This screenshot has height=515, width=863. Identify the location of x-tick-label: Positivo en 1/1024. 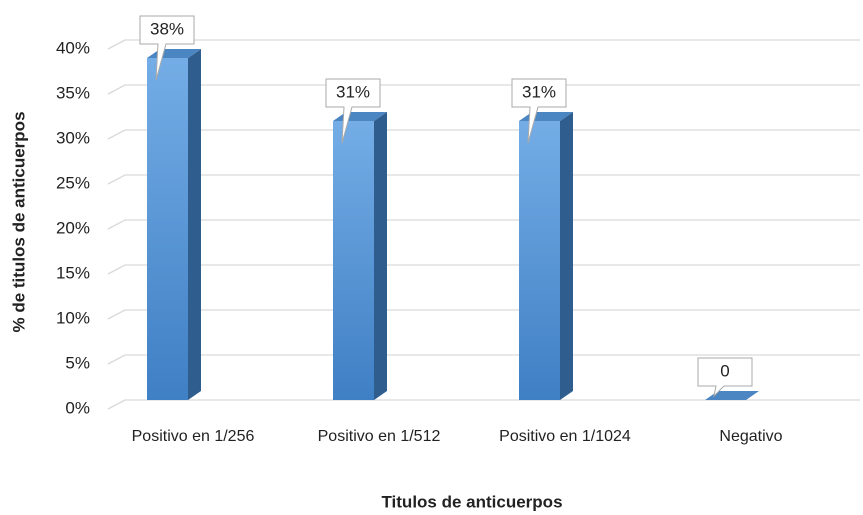
(565, 436).